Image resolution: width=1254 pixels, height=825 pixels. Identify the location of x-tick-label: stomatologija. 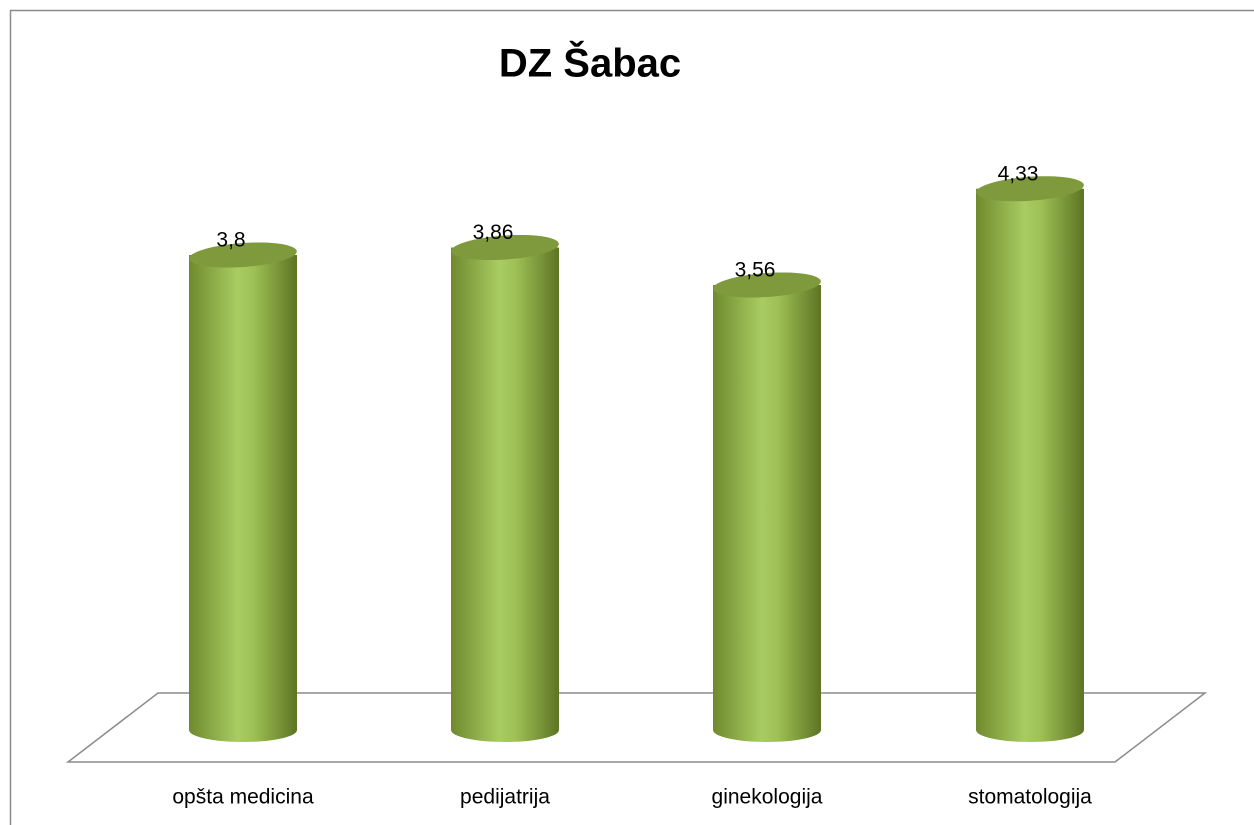
(1030, 797).